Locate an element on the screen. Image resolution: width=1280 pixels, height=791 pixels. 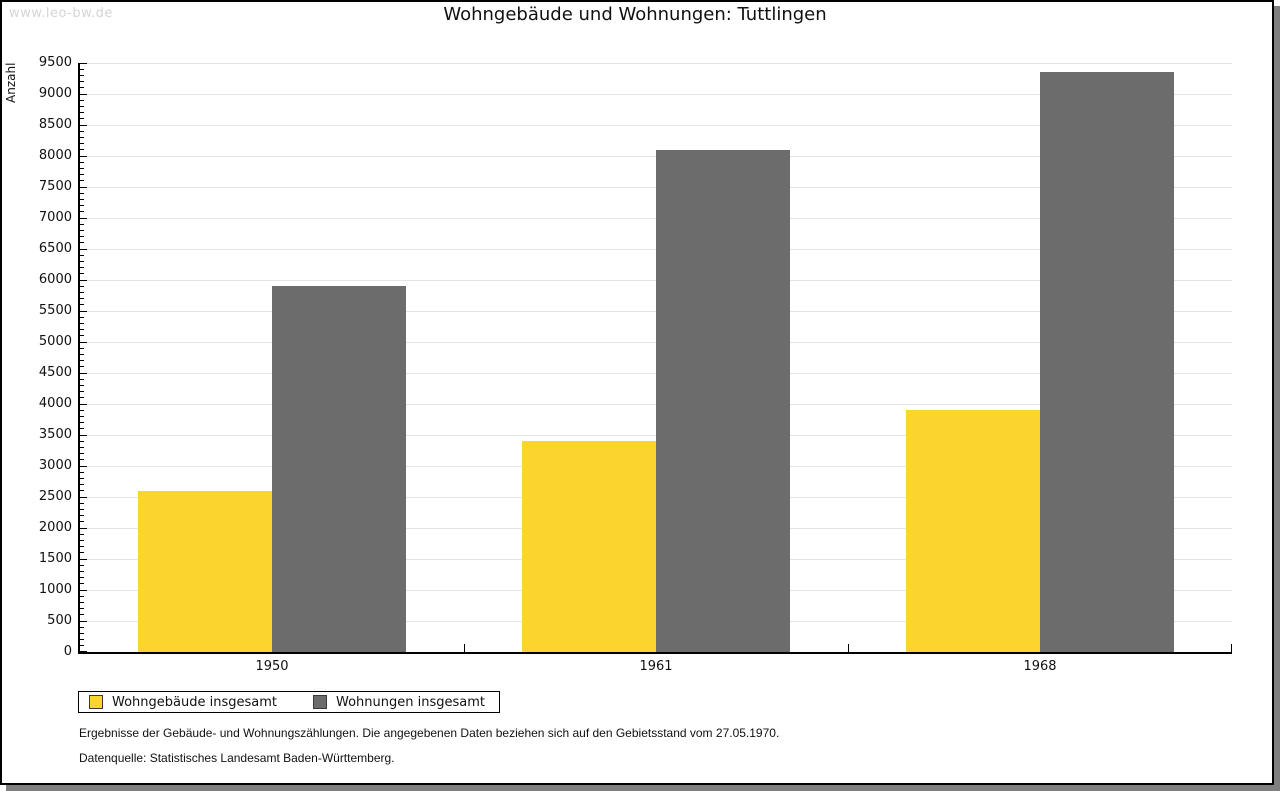
bar-wohngebaeude-1961 is located at coordinates (589, 546).